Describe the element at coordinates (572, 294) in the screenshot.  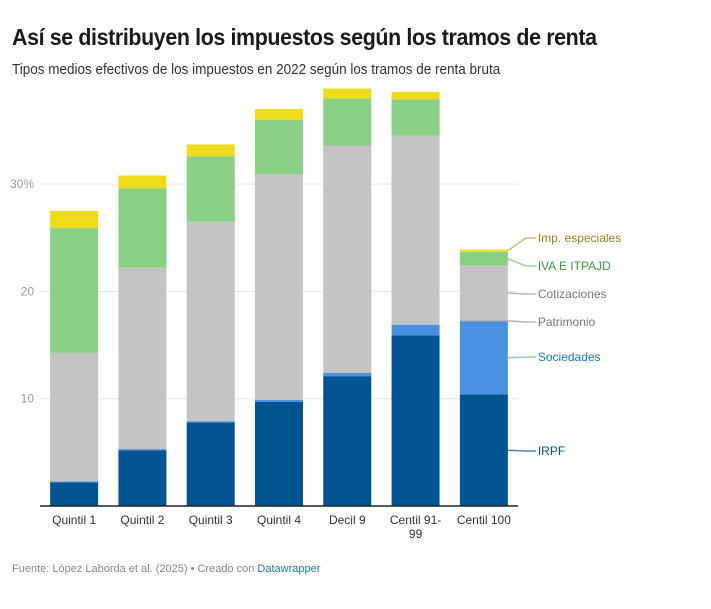
I see `series-label-cotizaciones: Cotizaciones` at that location.